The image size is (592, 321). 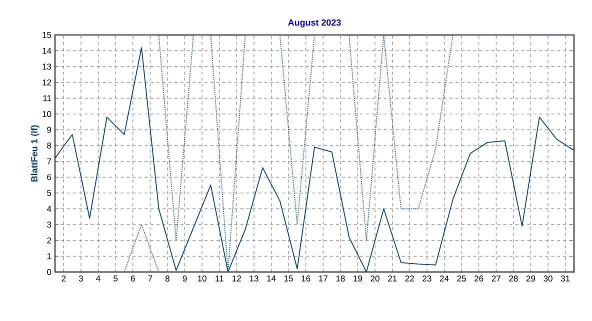 I want to click on x-tick-label: 10, so click(x=202, y=279).